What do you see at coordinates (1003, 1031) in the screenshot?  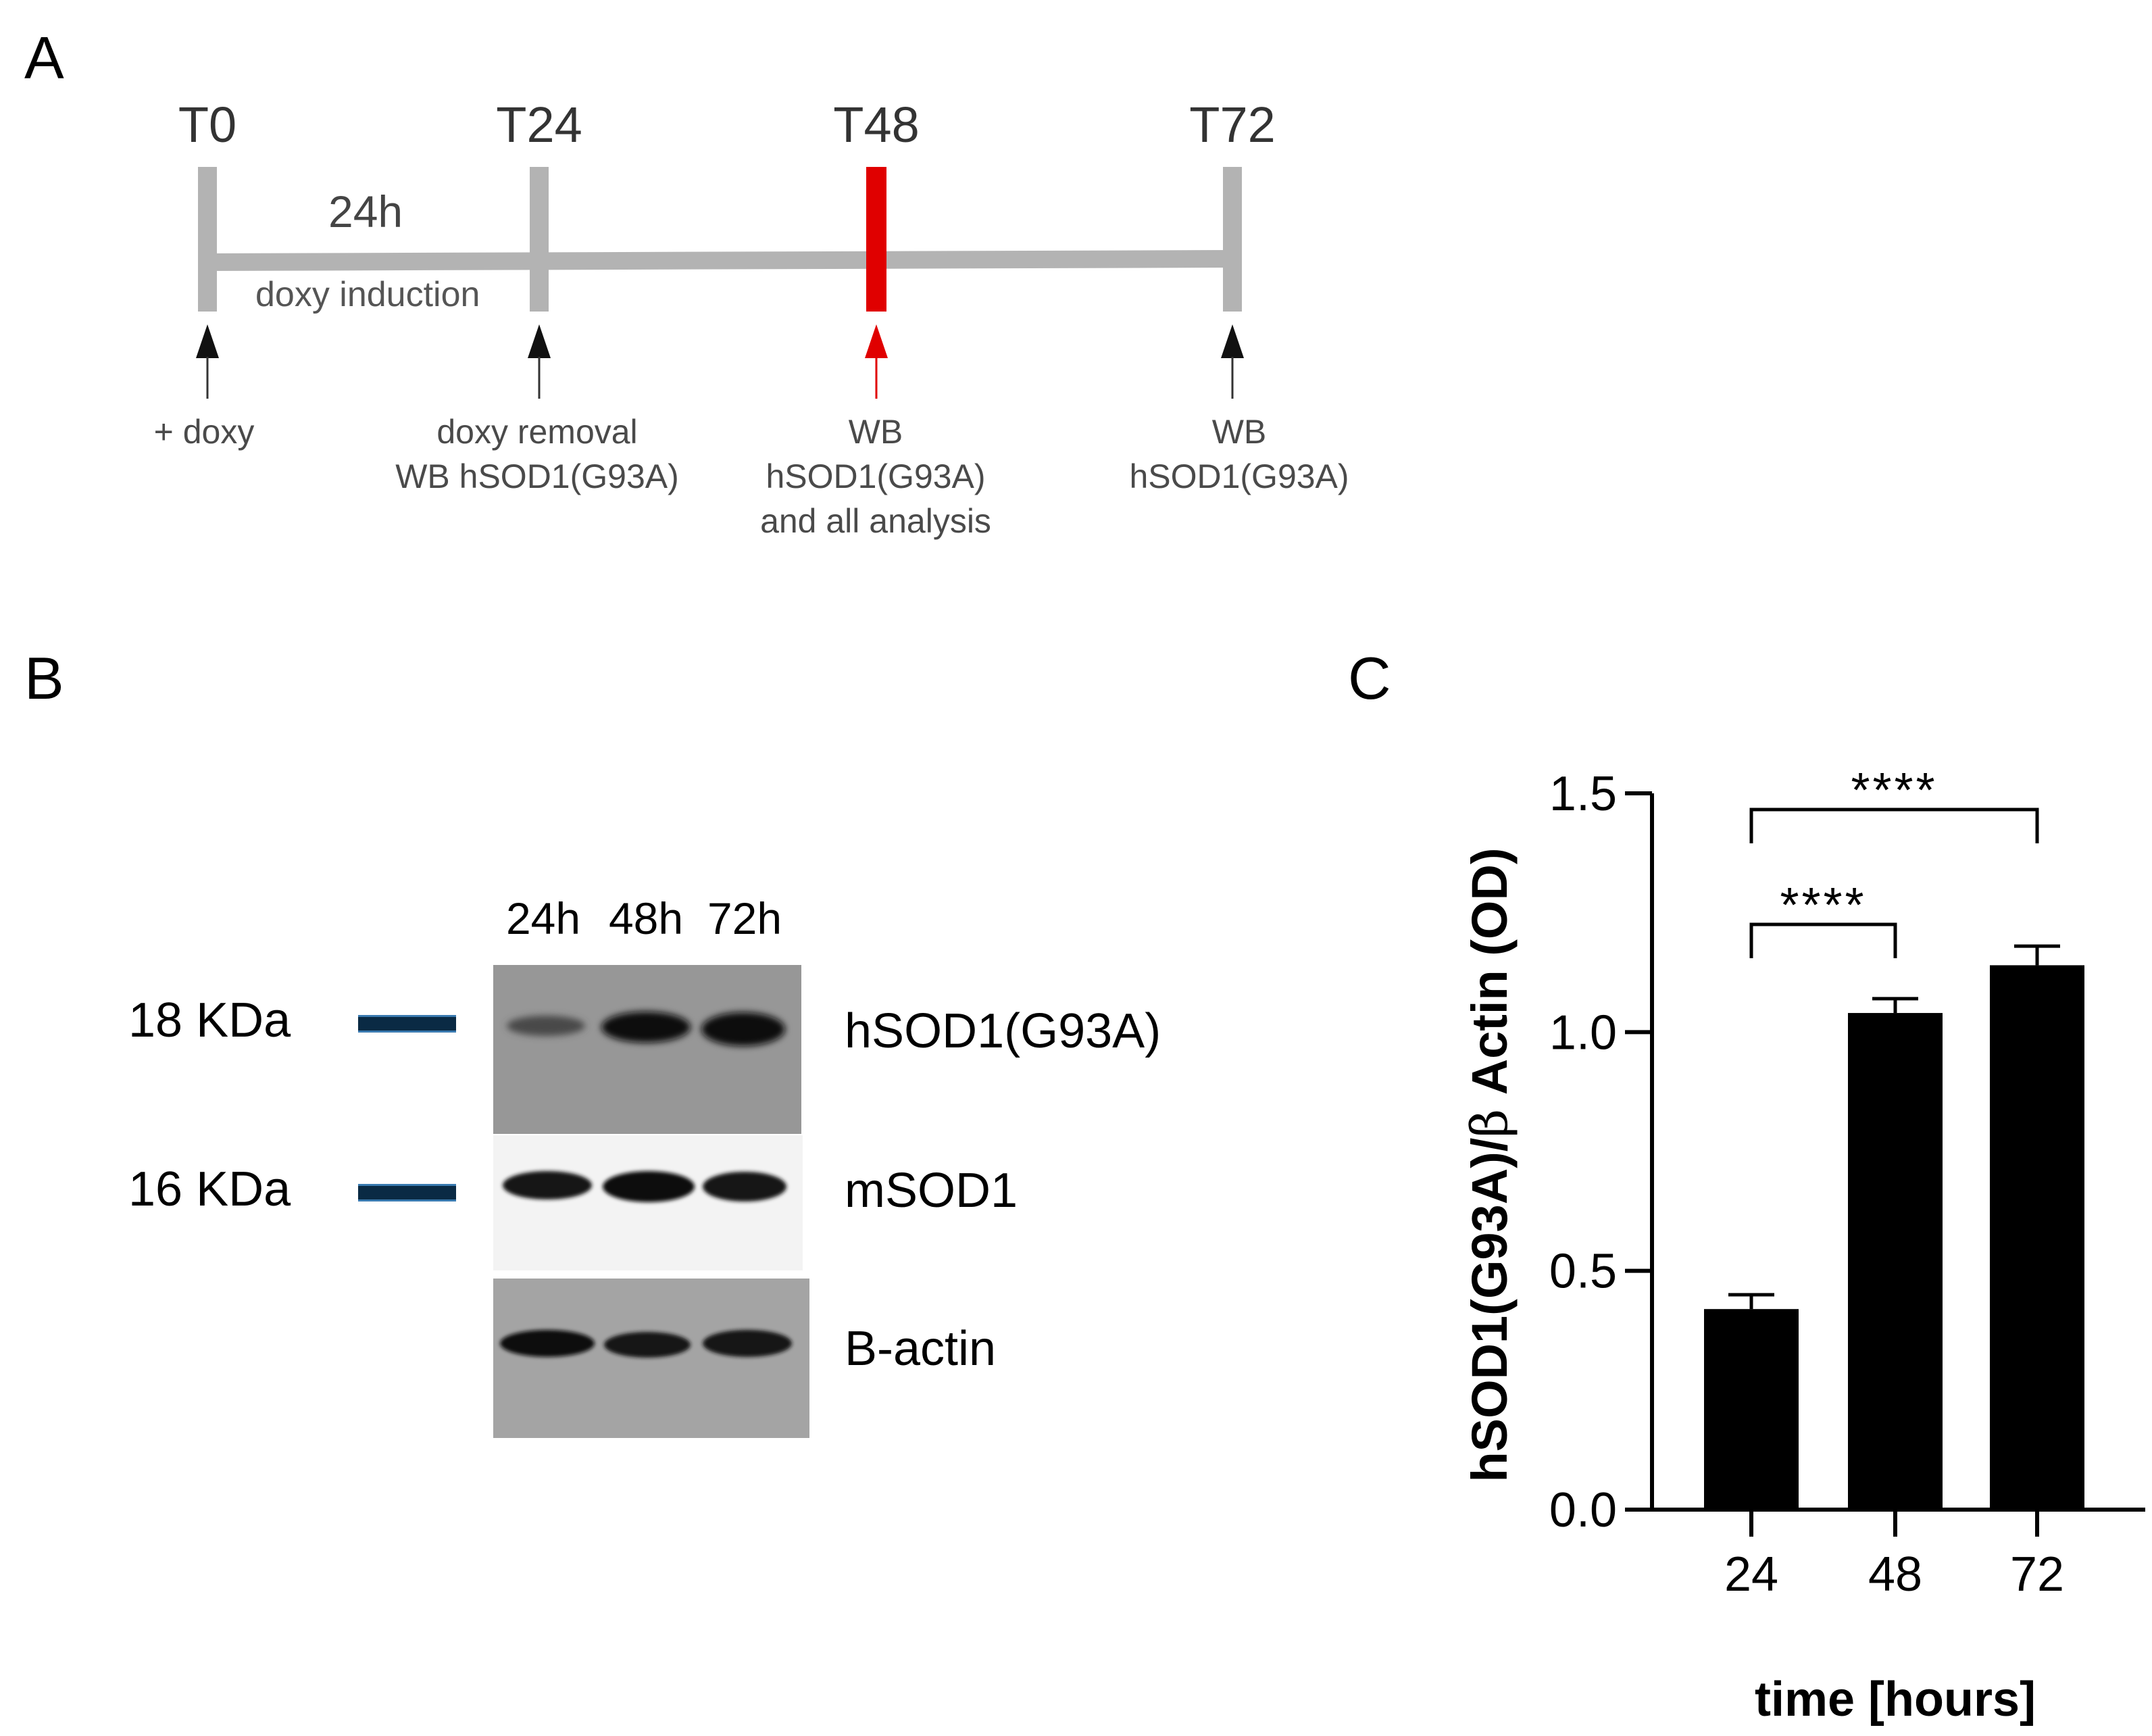 I see `row-label-hsod1: hSOD1(G93A)` at bounding box center [1003, 1031].